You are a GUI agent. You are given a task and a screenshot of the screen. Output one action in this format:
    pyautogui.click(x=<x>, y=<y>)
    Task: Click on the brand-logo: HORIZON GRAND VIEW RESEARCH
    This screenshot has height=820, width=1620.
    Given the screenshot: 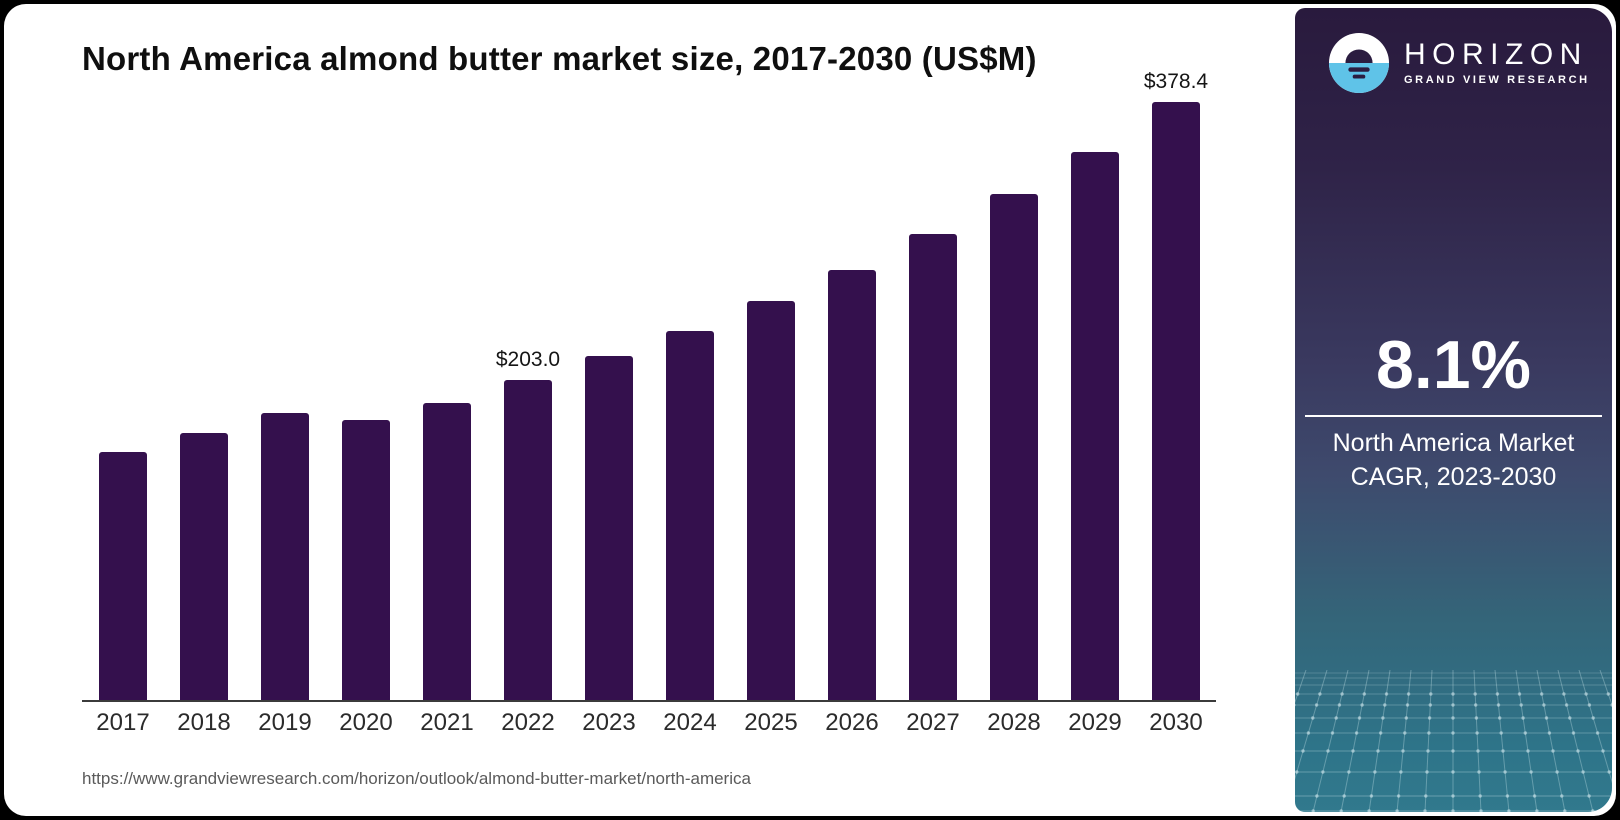 What is the action you would take?
    pyautogui.click(x=1459, y=63)
    